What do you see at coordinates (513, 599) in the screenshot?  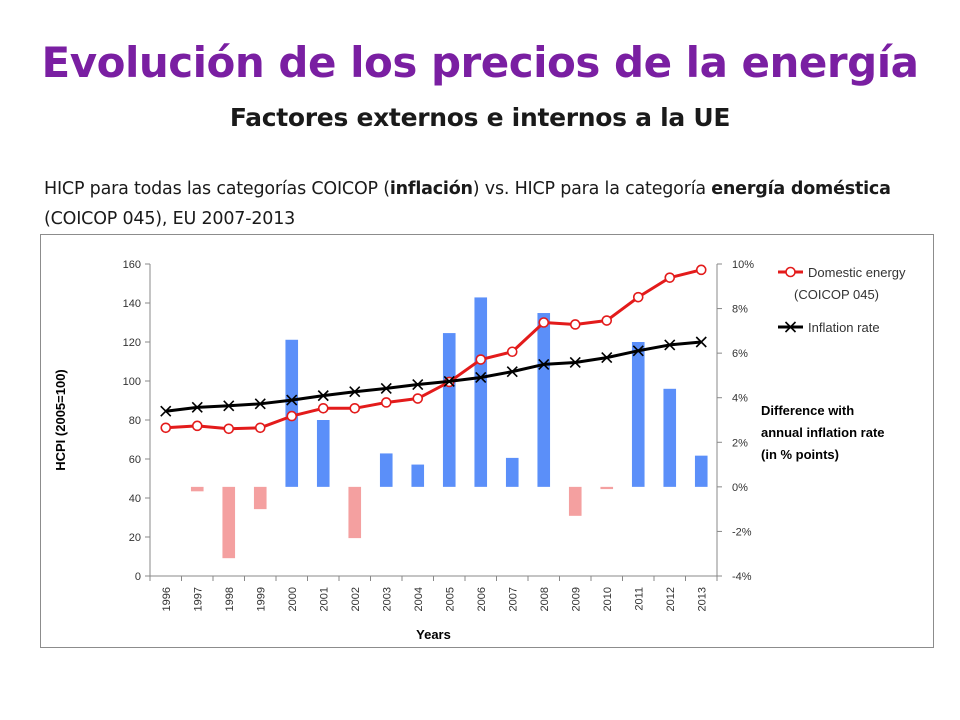 I see `x-tick-label: 2007` at bounding box center [513, 599].